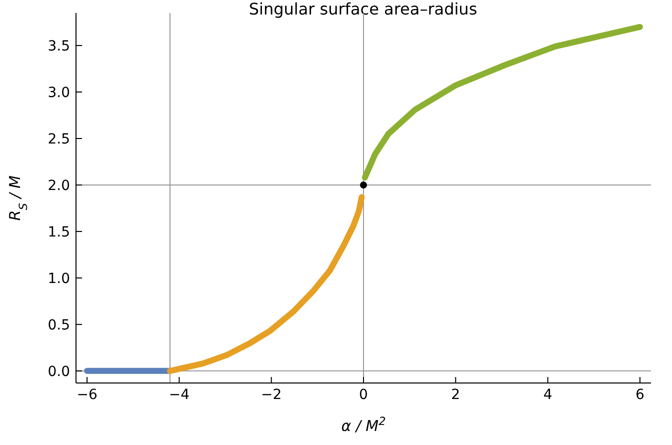 This screenshot has height=445, width=672. What do you see at coordinates (59, 232) in the screenshot?
I see `y-tick-label: 1.5` at bounding box center [59, 232].